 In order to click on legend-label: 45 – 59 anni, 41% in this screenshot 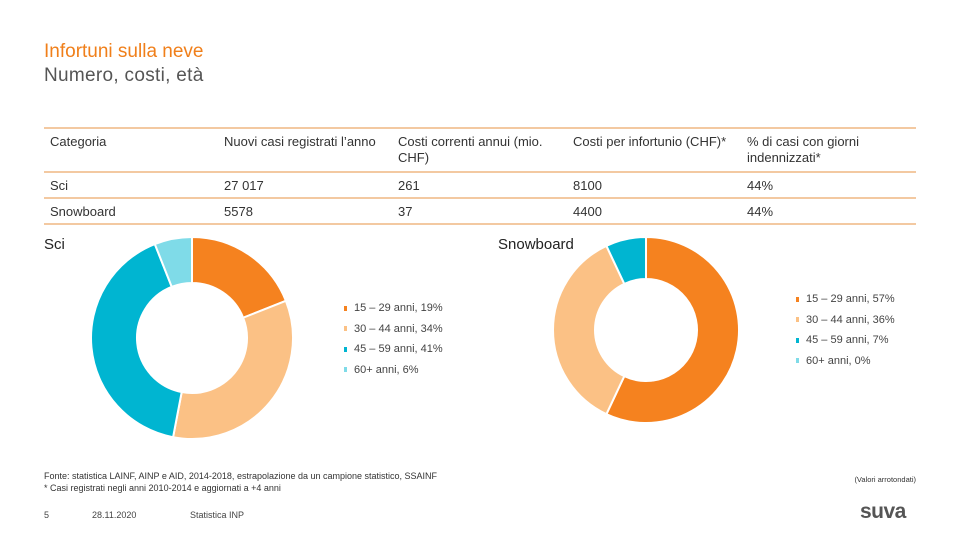, I will do `click(398, 349)`.